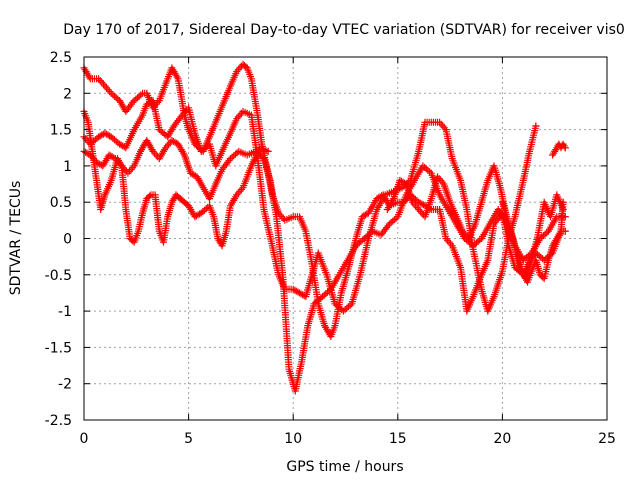  What do you see at coordinates (188, 439) in the screenshot?
I see `x-tick-label: 5` at bounding box center [188, 439].